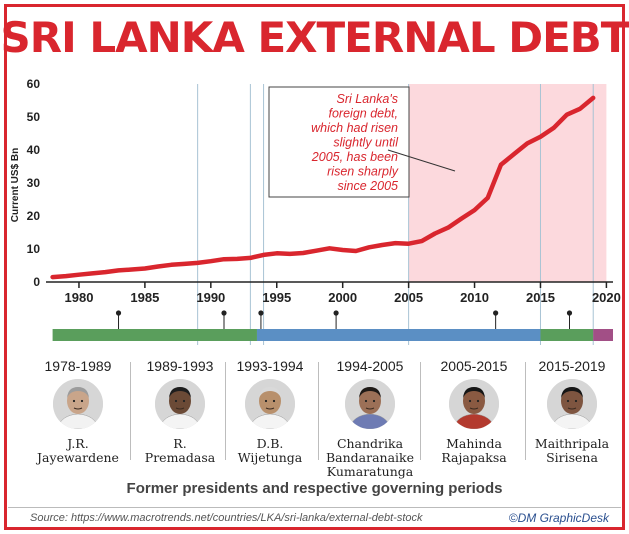 This screenshot has width=629, height=534. Describe the element at coordinates (180, 443) in the screenshot. I see `president-name-line: R.` at that location.